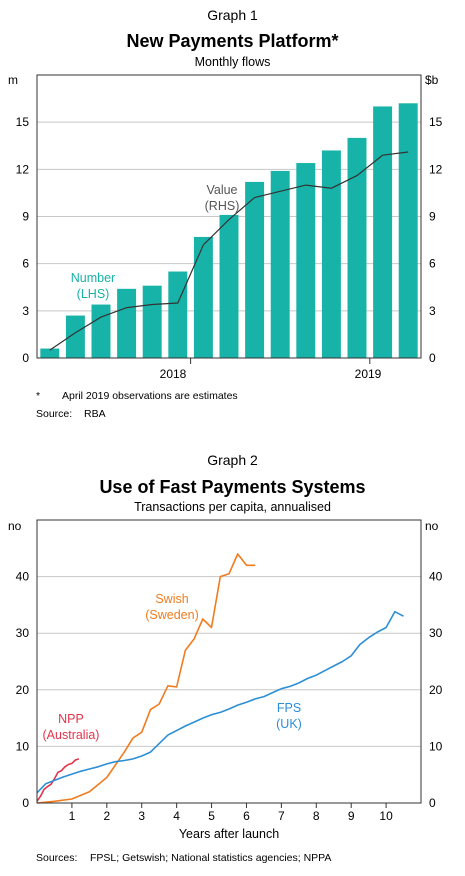 Image resolution: width=465 pixels, height=876 pixels. Describe the element at coordinates (436, 746) in the screenshot. I see `graph2-right-tick-label: 10` at that location.